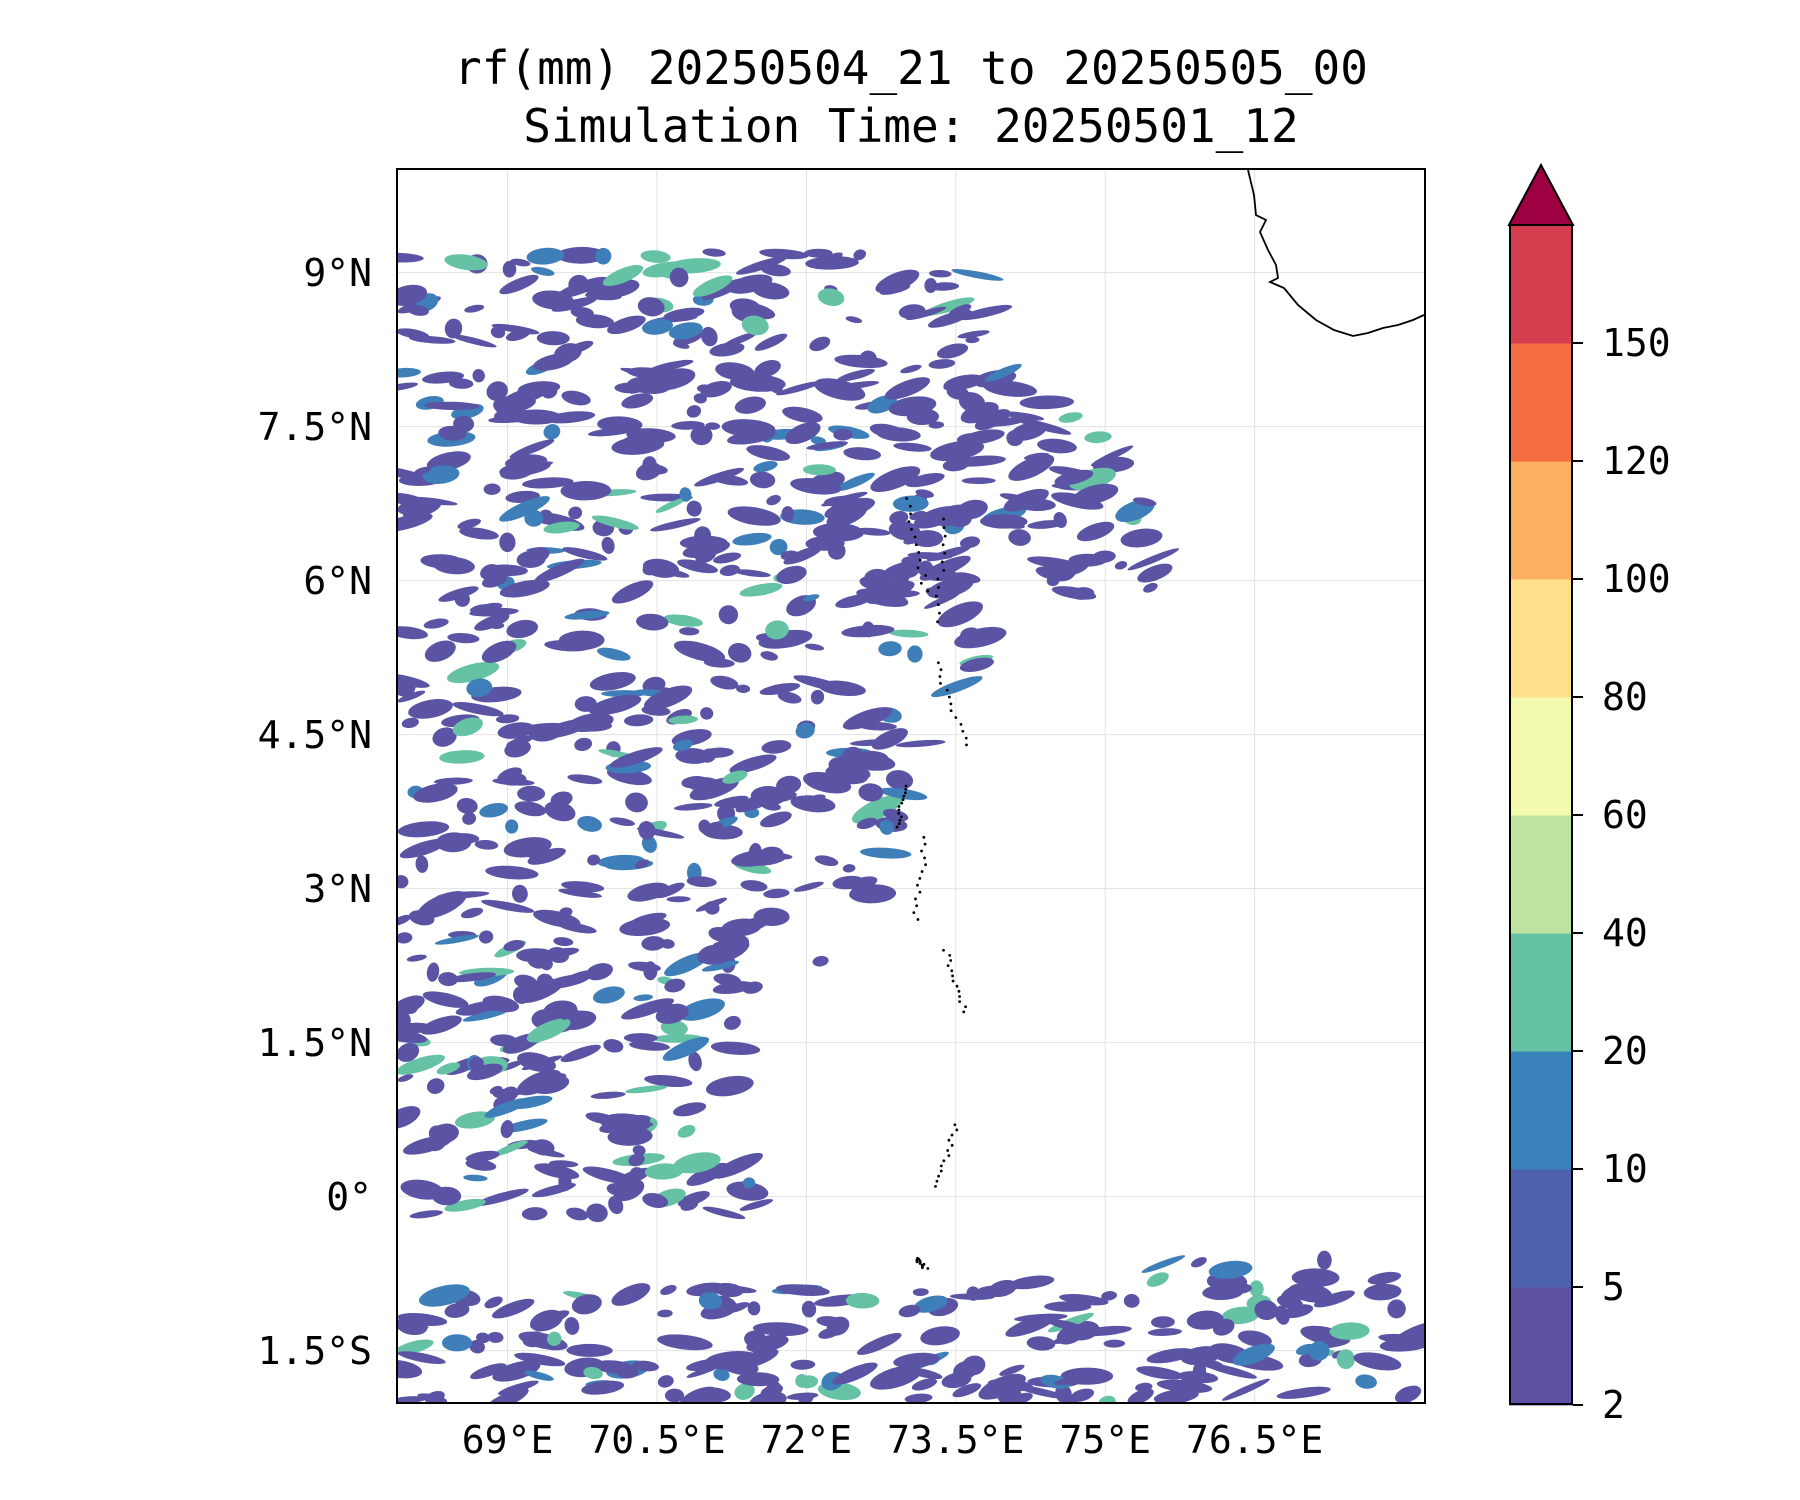 This screenshot has height=1500, width=1800. What do you see at coordinates (1541, 1346) in the screenshot?
I see `colorbar-segment` at bounding box center [1541, 1346].